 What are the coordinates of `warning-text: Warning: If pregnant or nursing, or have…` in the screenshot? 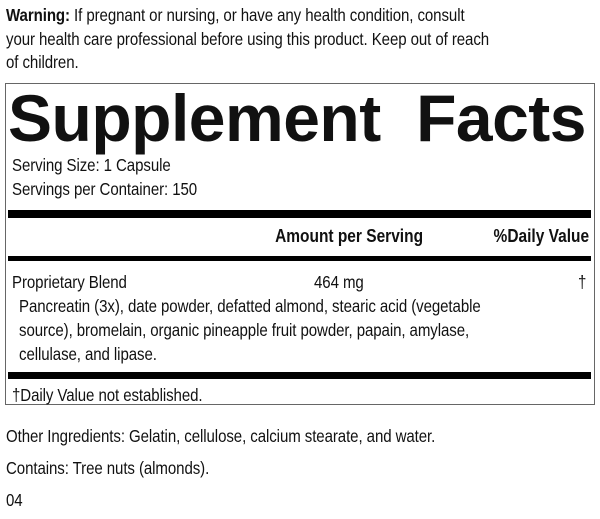 It's located at (247, 39).